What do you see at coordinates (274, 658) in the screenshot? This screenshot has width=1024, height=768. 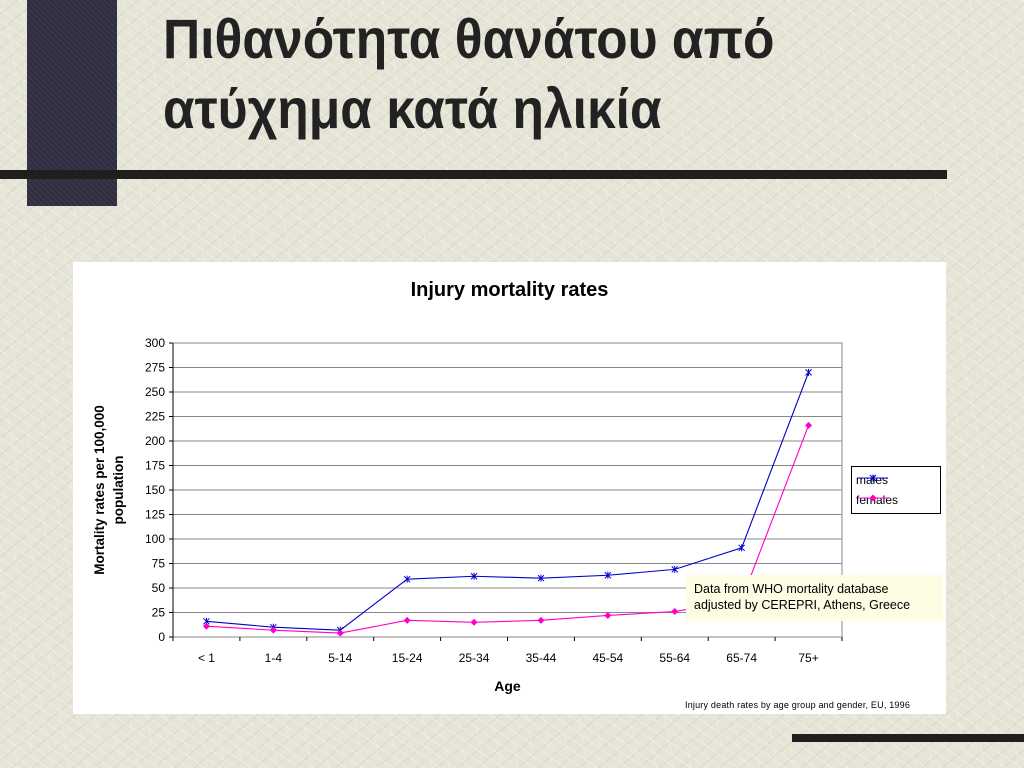 I see `x-tick-label: 1-4` at bounding box center [274, 658].